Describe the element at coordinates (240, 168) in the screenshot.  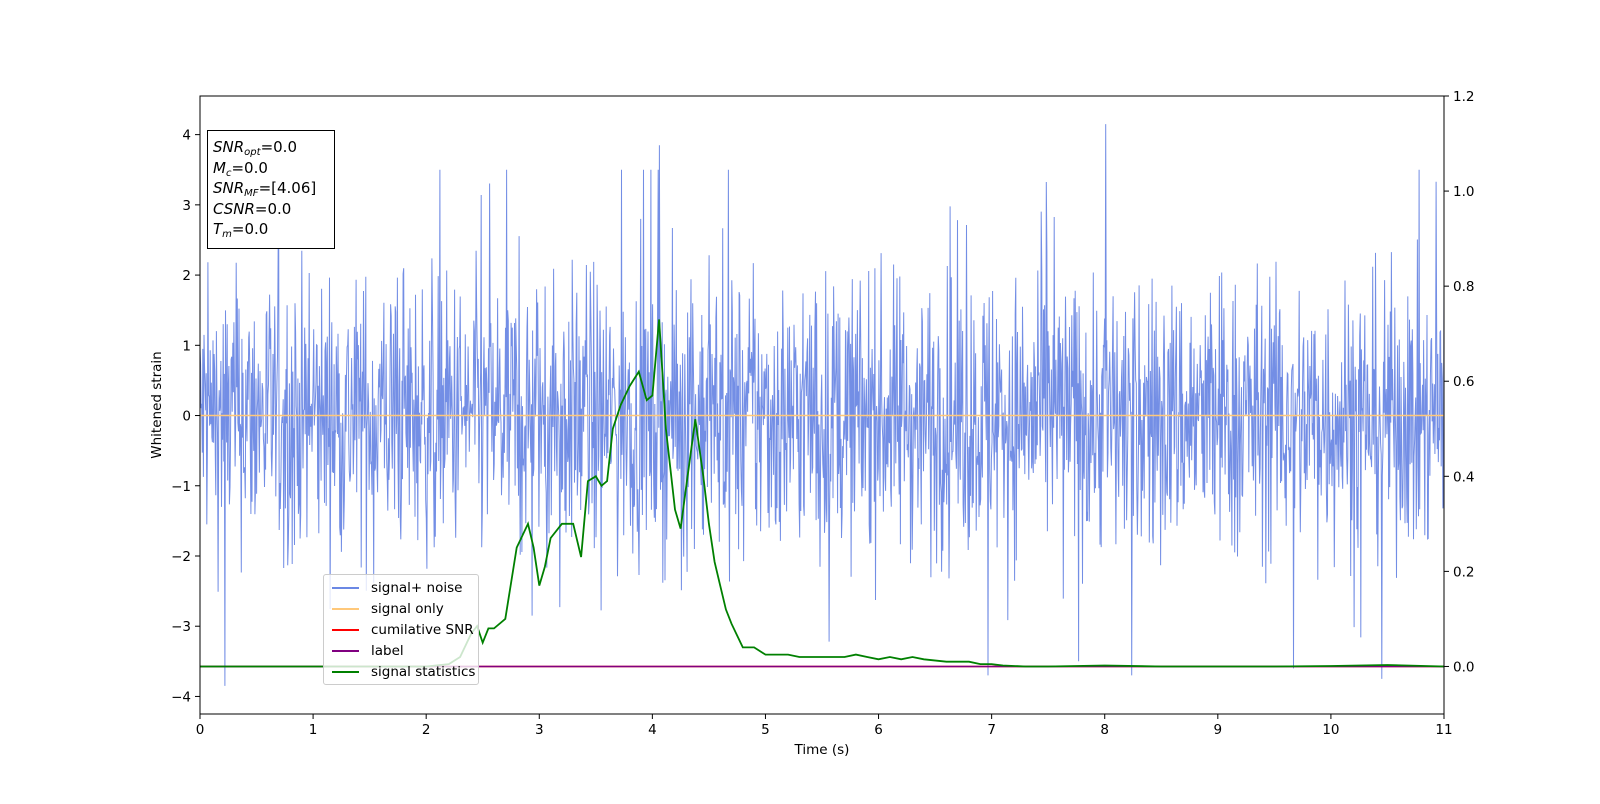
I see `info-mc: Mc=0.0` at that location.